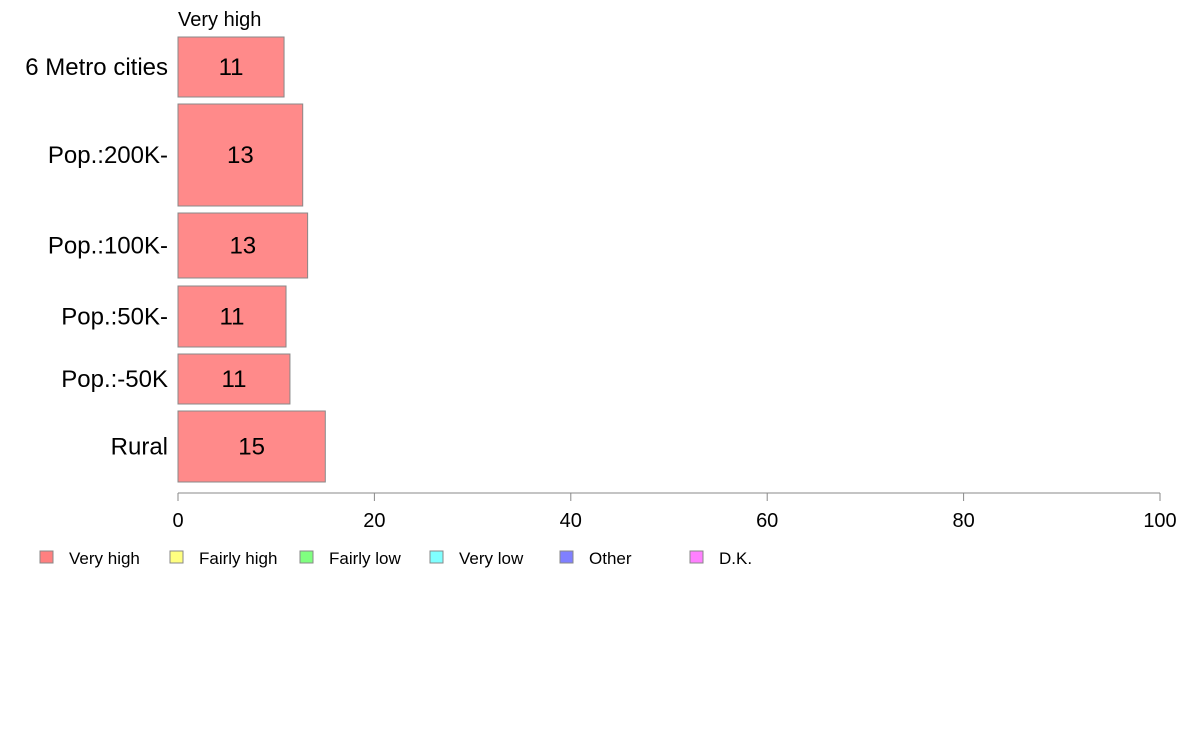 The image size is (1188, 736). I want to click on category-label: Pop.:-50K, so click(114, 379).